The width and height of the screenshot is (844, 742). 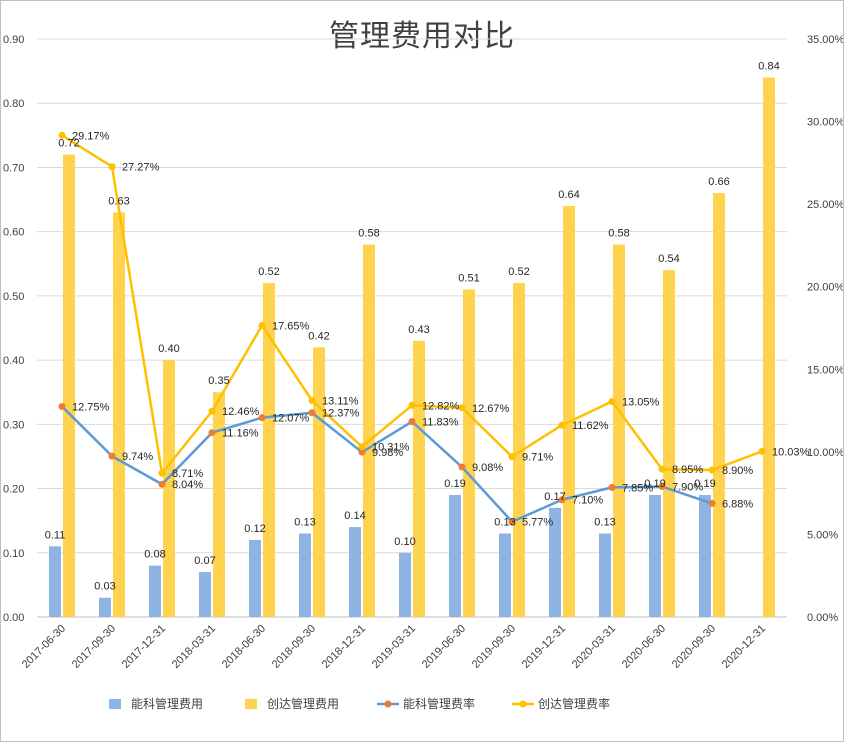 I want to click on bar-data-label: 0.11, so click(x=55, y=535).